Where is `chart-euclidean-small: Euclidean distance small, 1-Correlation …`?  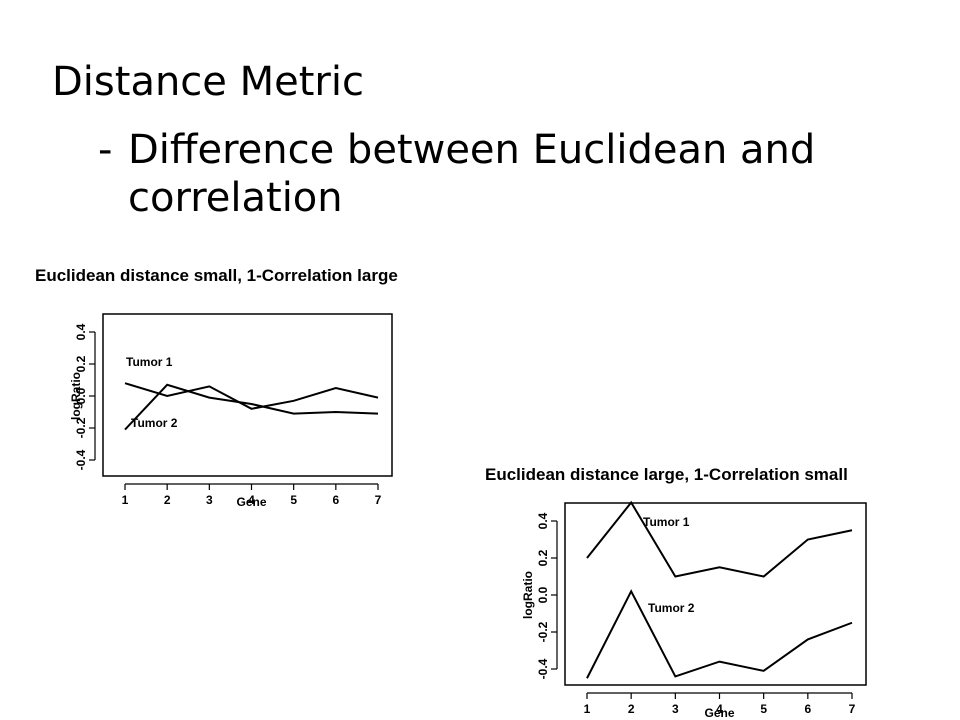 chart-euclidean-small: Euclidean distance small, 1-Correlation … is located at coordinates (216, 387).